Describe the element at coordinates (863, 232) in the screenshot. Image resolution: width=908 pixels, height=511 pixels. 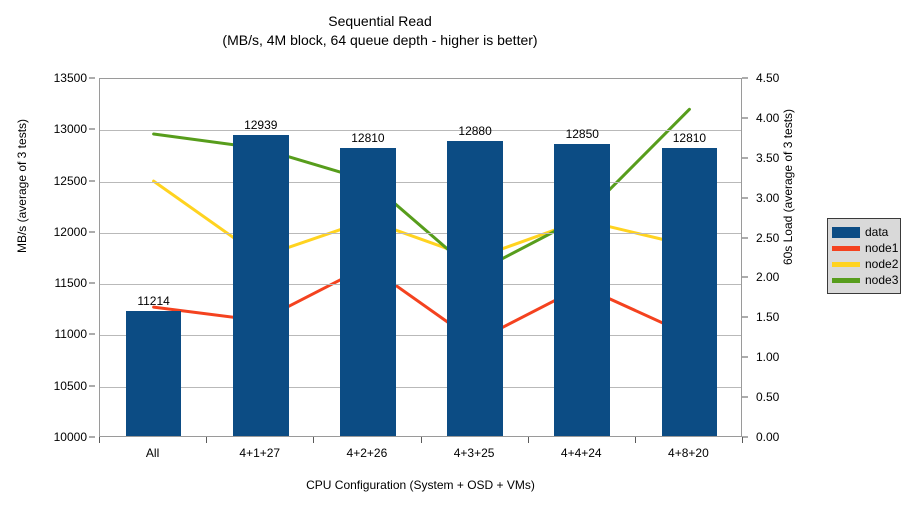
I see `legend-item-data: data` at that location.